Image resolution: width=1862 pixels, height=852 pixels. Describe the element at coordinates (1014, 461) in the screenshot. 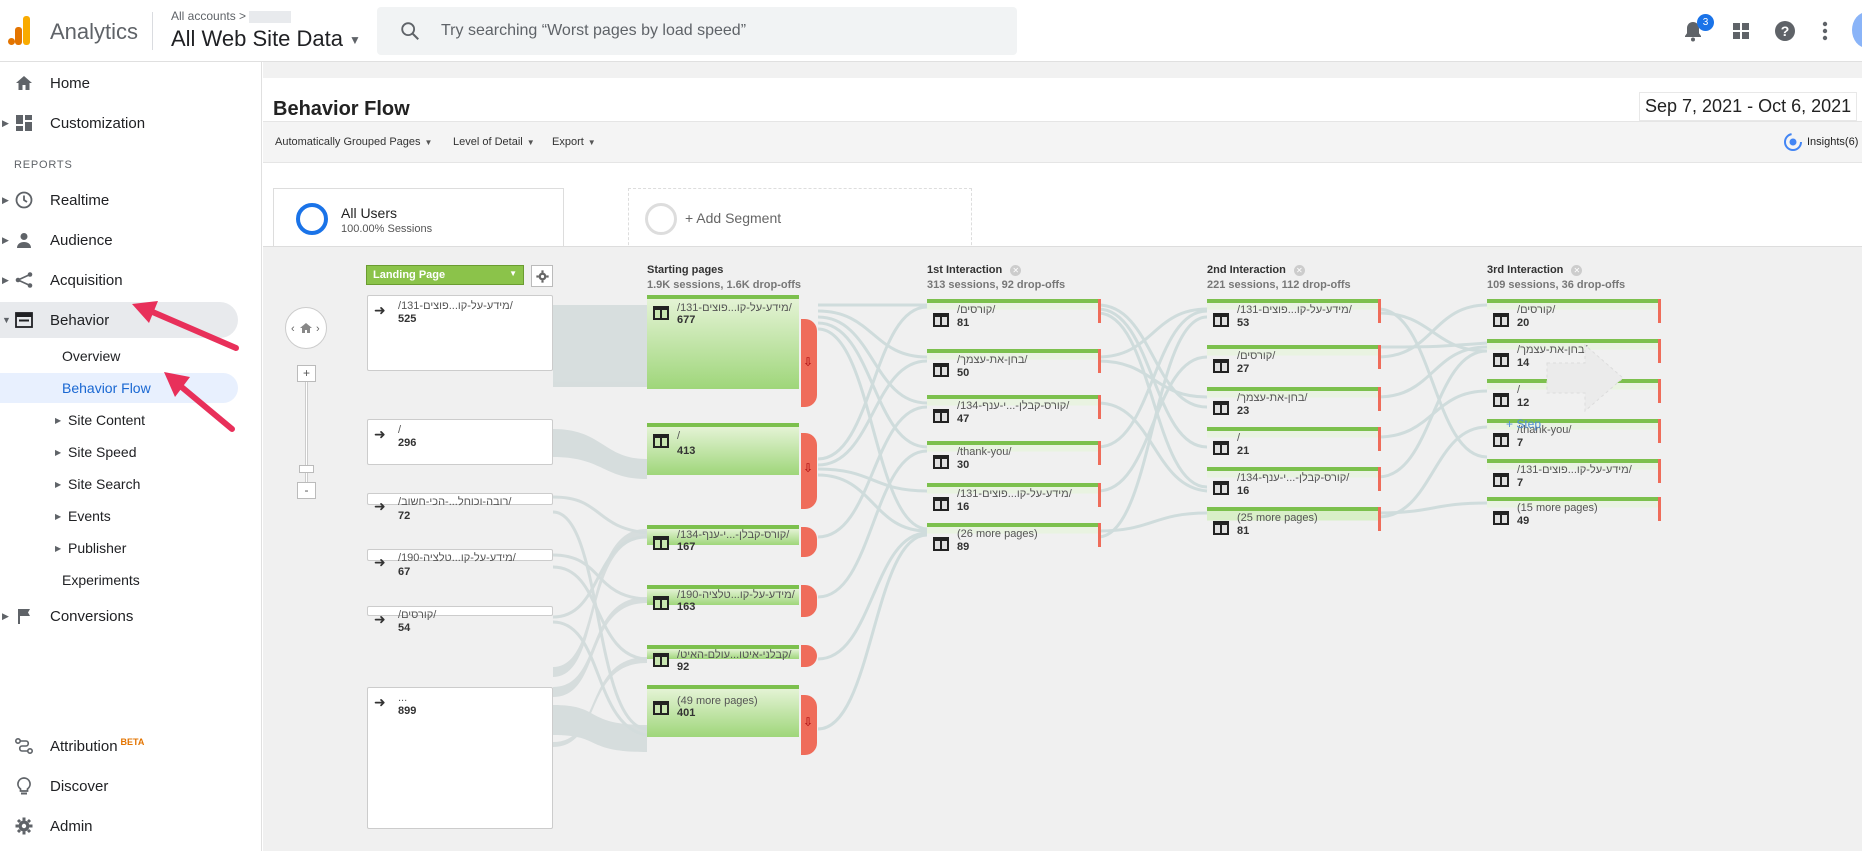

I see `interaction-node: /thank-you/30` at that location.